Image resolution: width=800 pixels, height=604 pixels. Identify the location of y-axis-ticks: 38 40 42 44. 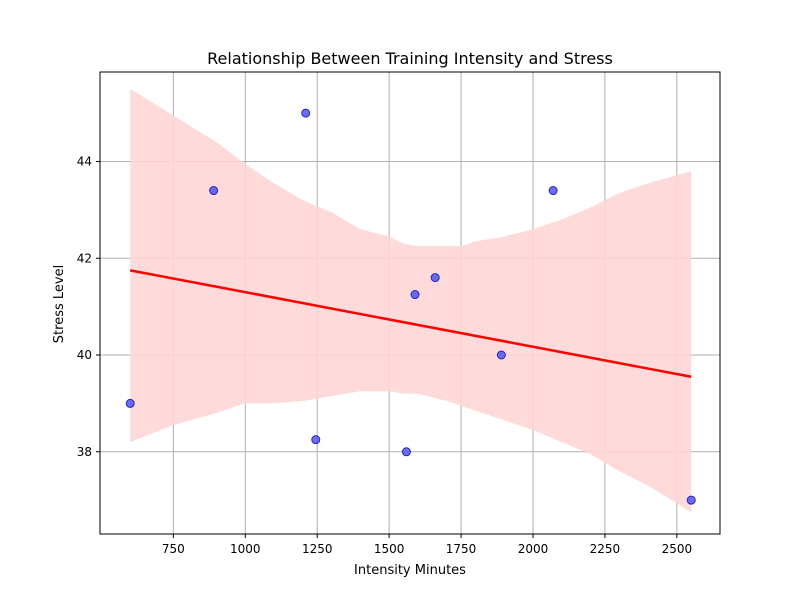
(88, 306).